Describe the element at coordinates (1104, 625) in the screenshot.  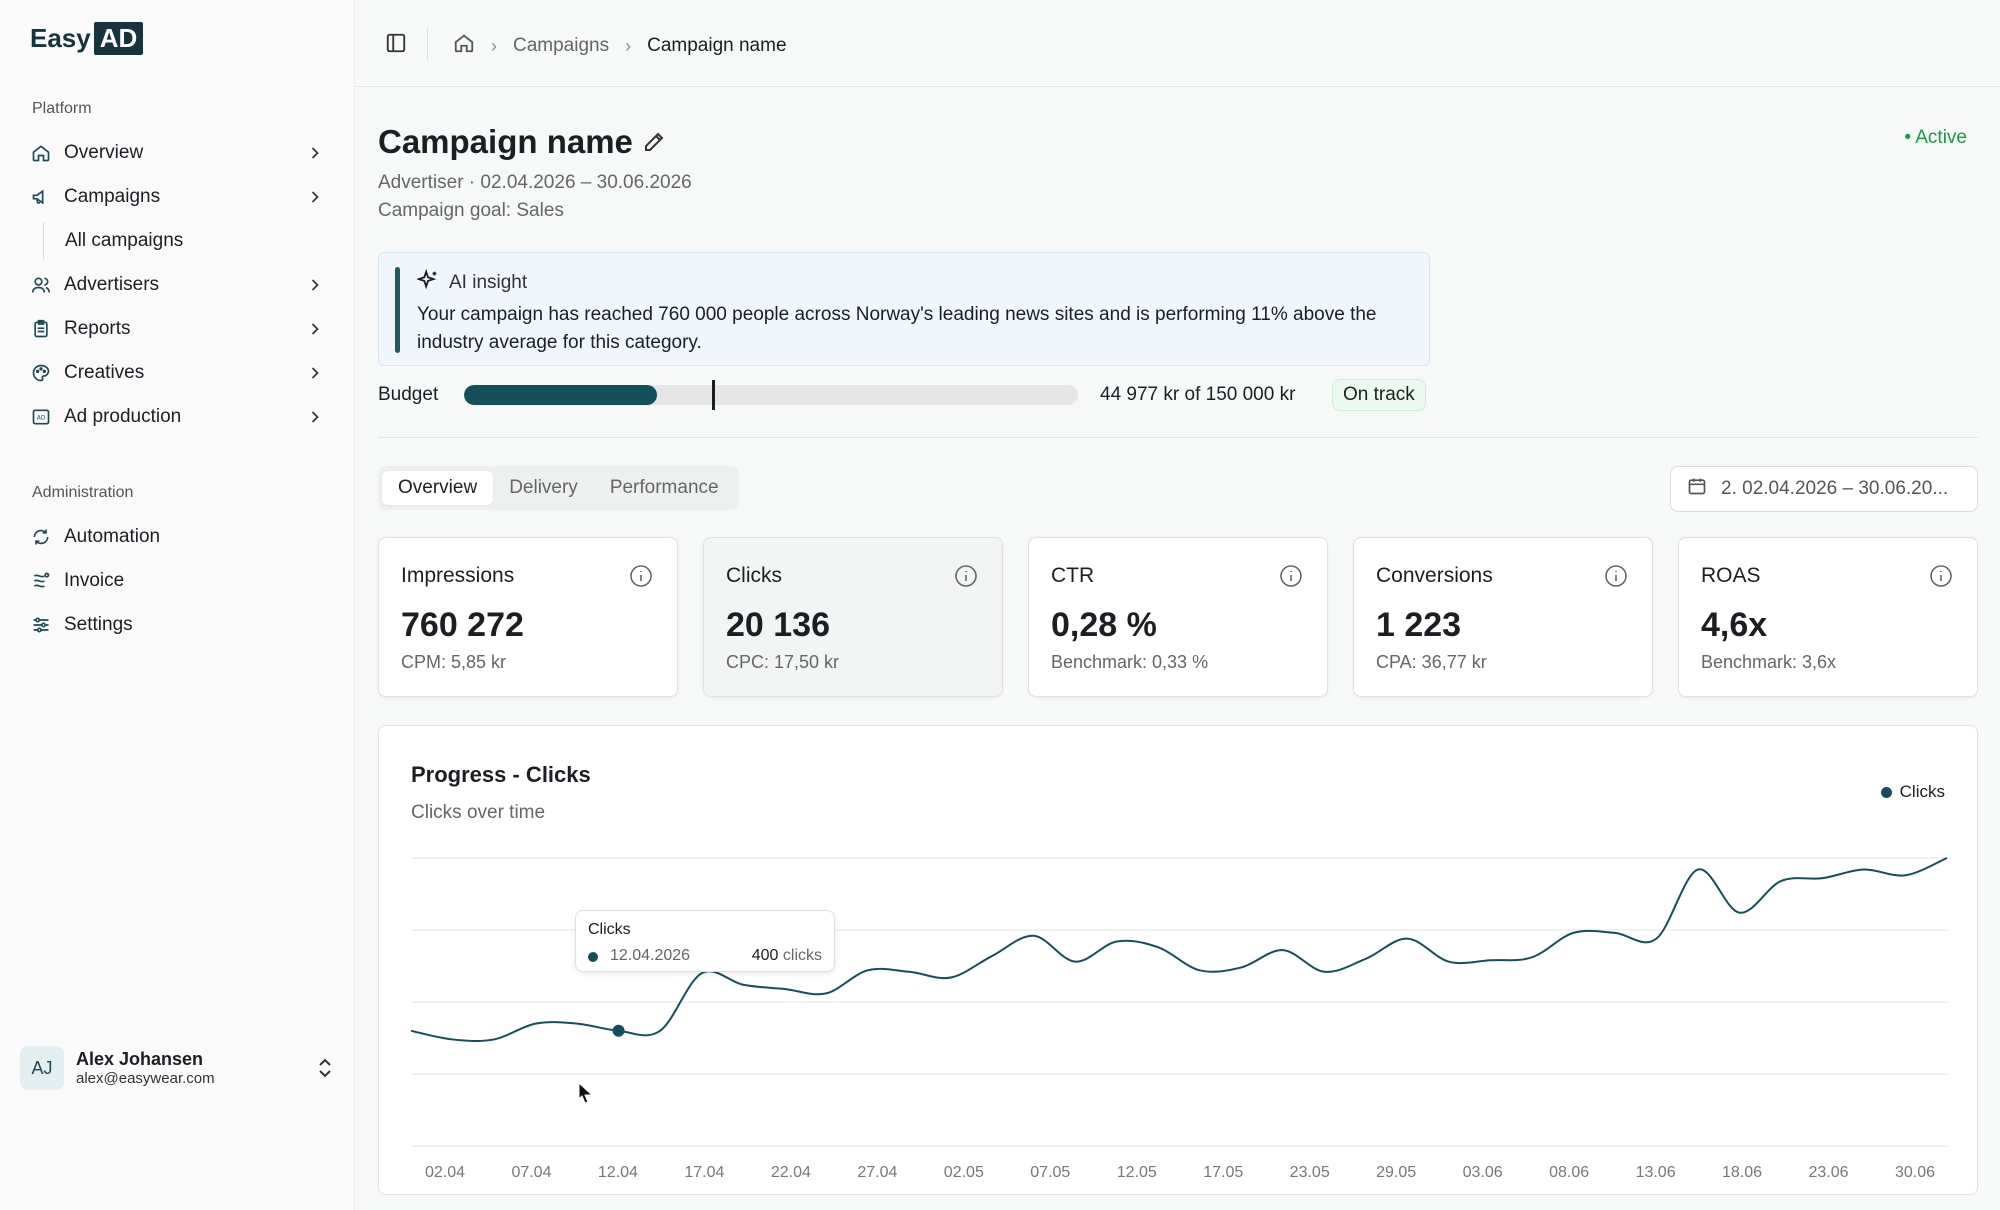
I see `kpi-value: 0,28 %` at that location.